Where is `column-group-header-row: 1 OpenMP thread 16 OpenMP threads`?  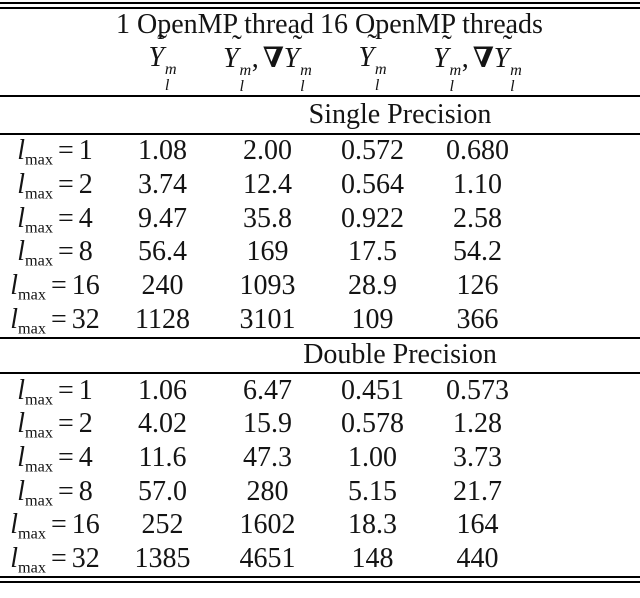 column-group-header-row: 1 OpenMP thread 16 OpenMP threads is located at coordinates (320, 25).